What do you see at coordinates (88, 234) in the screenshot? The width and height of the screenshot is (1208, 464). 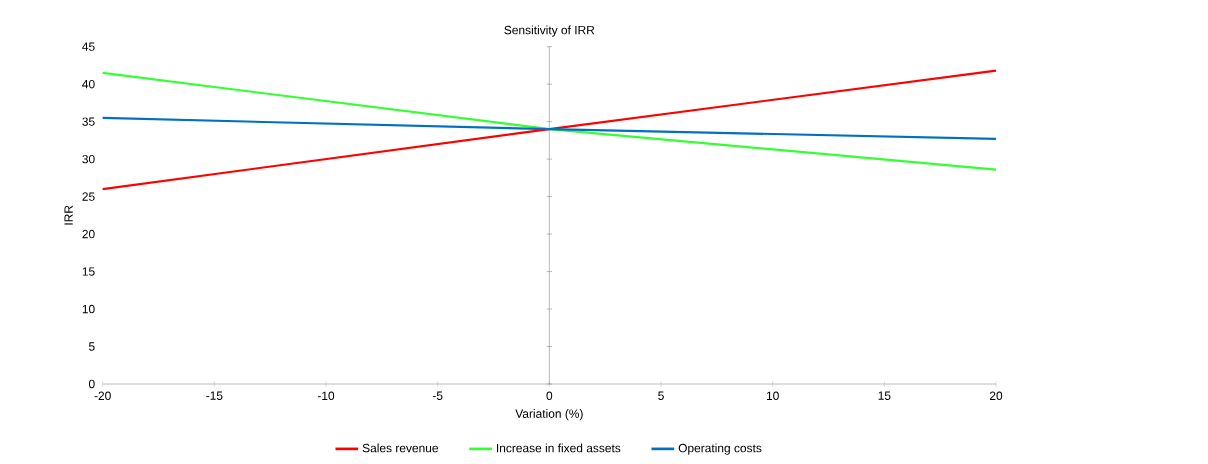 I see `y-tick-label: 20` at bounding box center [88, 234].